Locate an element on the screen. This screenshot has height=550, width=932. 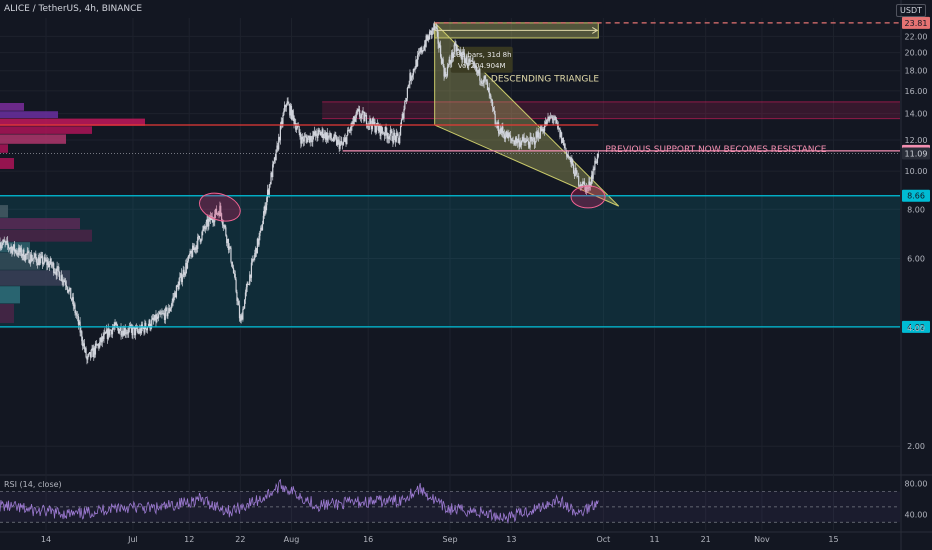
price-tick-label: 10.00 is located at coordinates (916, 171).